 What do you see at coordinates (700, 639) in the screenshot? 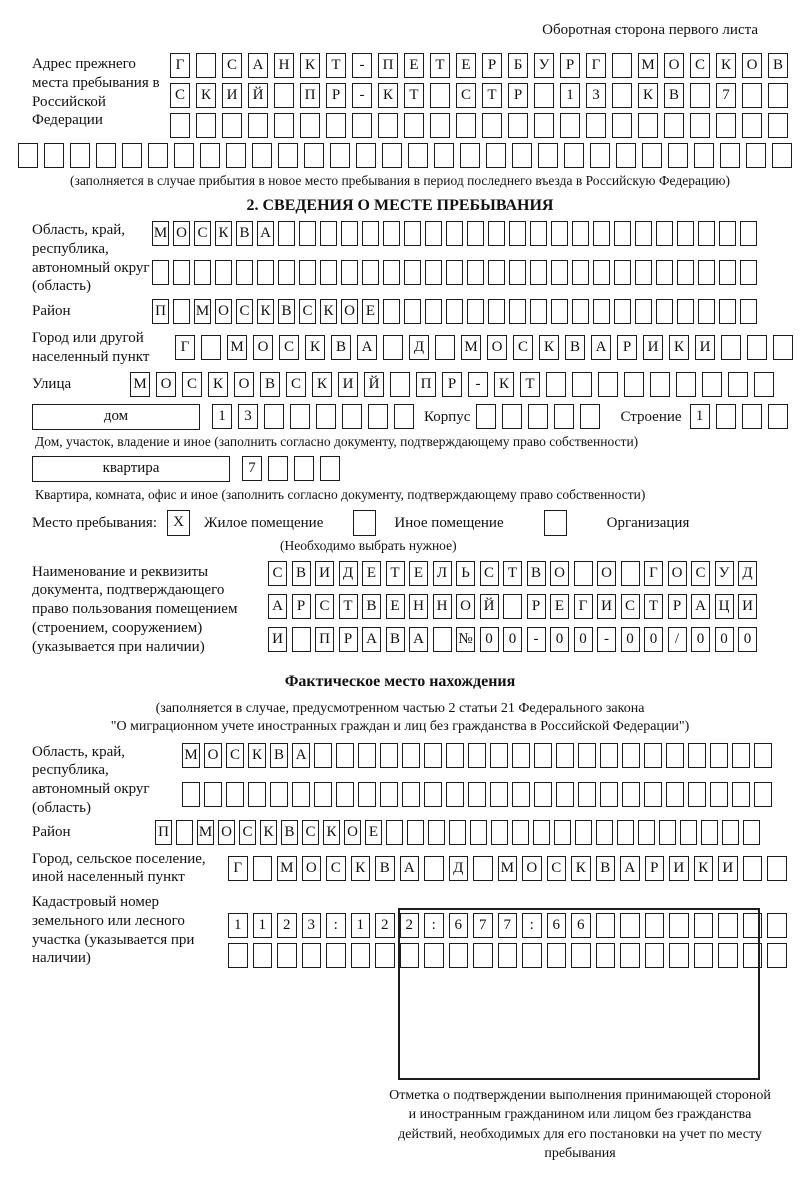
I see `char-cell: 0` at bounding box center [700, 639].